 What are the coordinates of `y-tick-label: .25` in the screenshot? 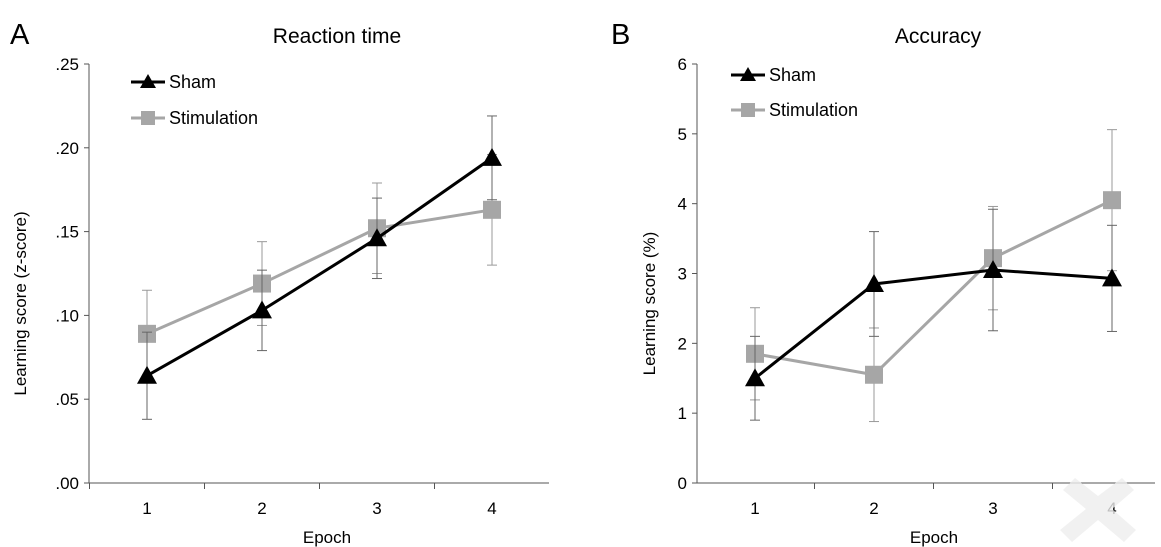 It's located at (67, 64).